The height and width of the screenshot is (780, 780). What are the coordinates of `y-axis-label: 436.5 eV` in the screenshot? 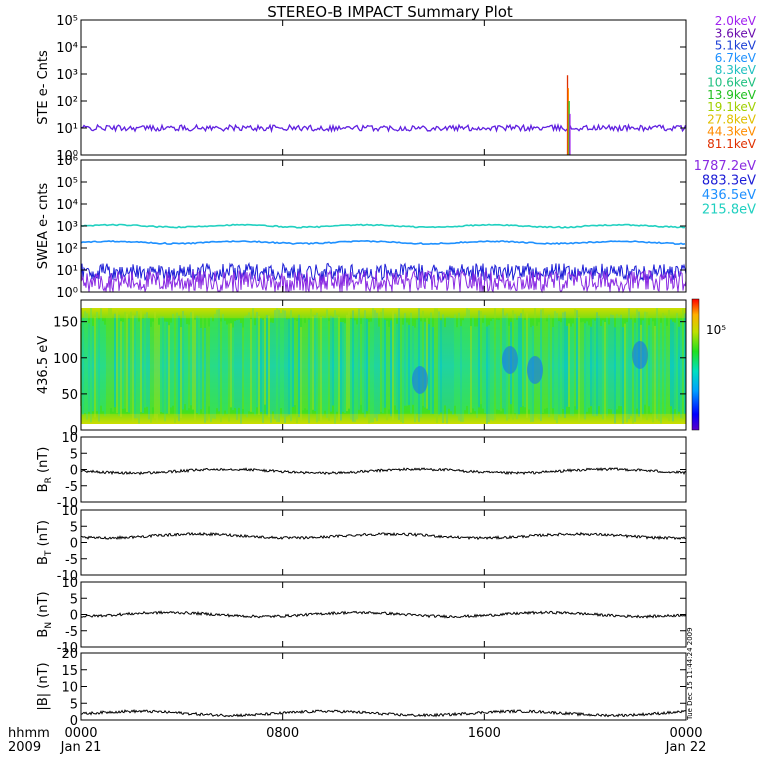 It's located at (43, 365).